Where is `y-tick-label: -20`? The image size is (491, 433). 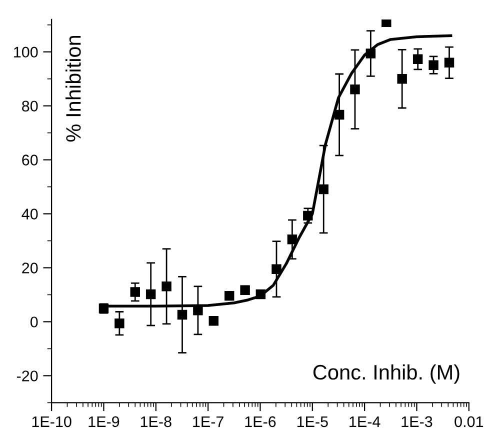 y-tick-label: -20 is located at coordinates (27, 376).